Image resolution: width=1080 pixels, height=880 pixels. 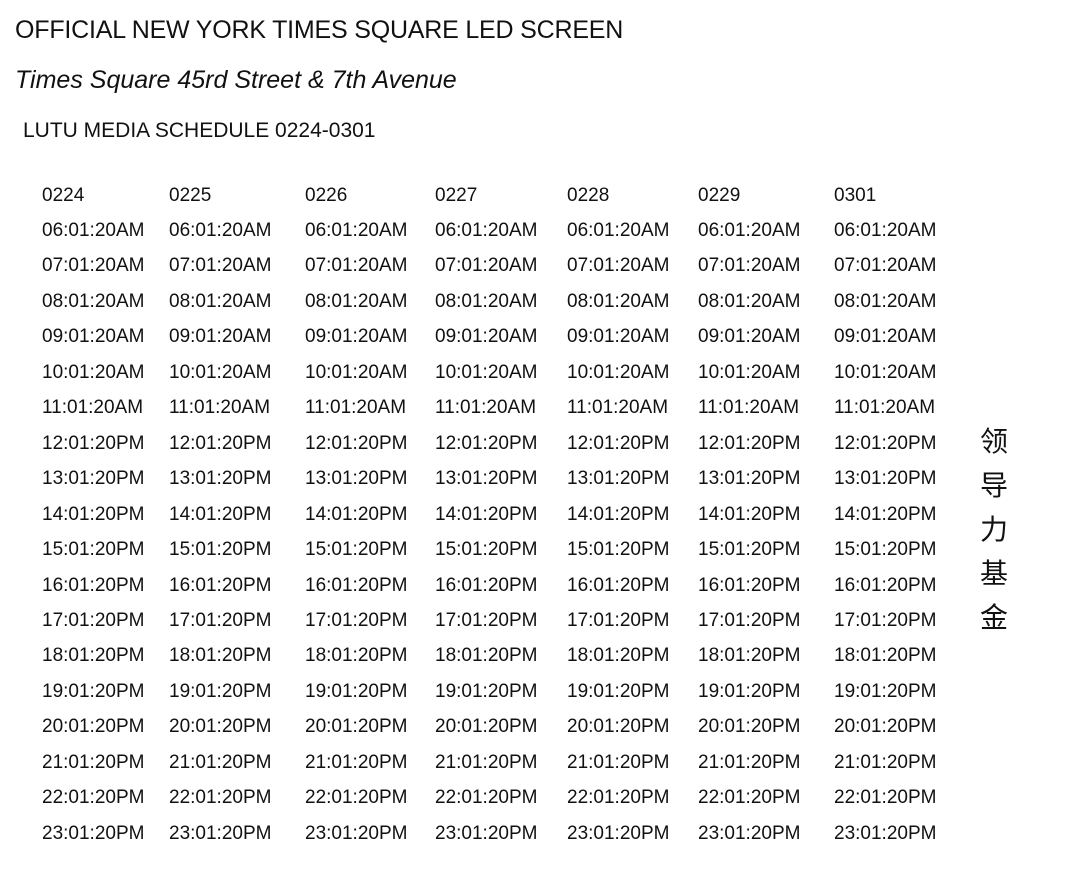 What do you see at coordinates (199, 130) in the screenshot?
I see `schedule-title: LUTU MEDIA SCHEDULE 0224-0301` at bounding box center [199, 130].